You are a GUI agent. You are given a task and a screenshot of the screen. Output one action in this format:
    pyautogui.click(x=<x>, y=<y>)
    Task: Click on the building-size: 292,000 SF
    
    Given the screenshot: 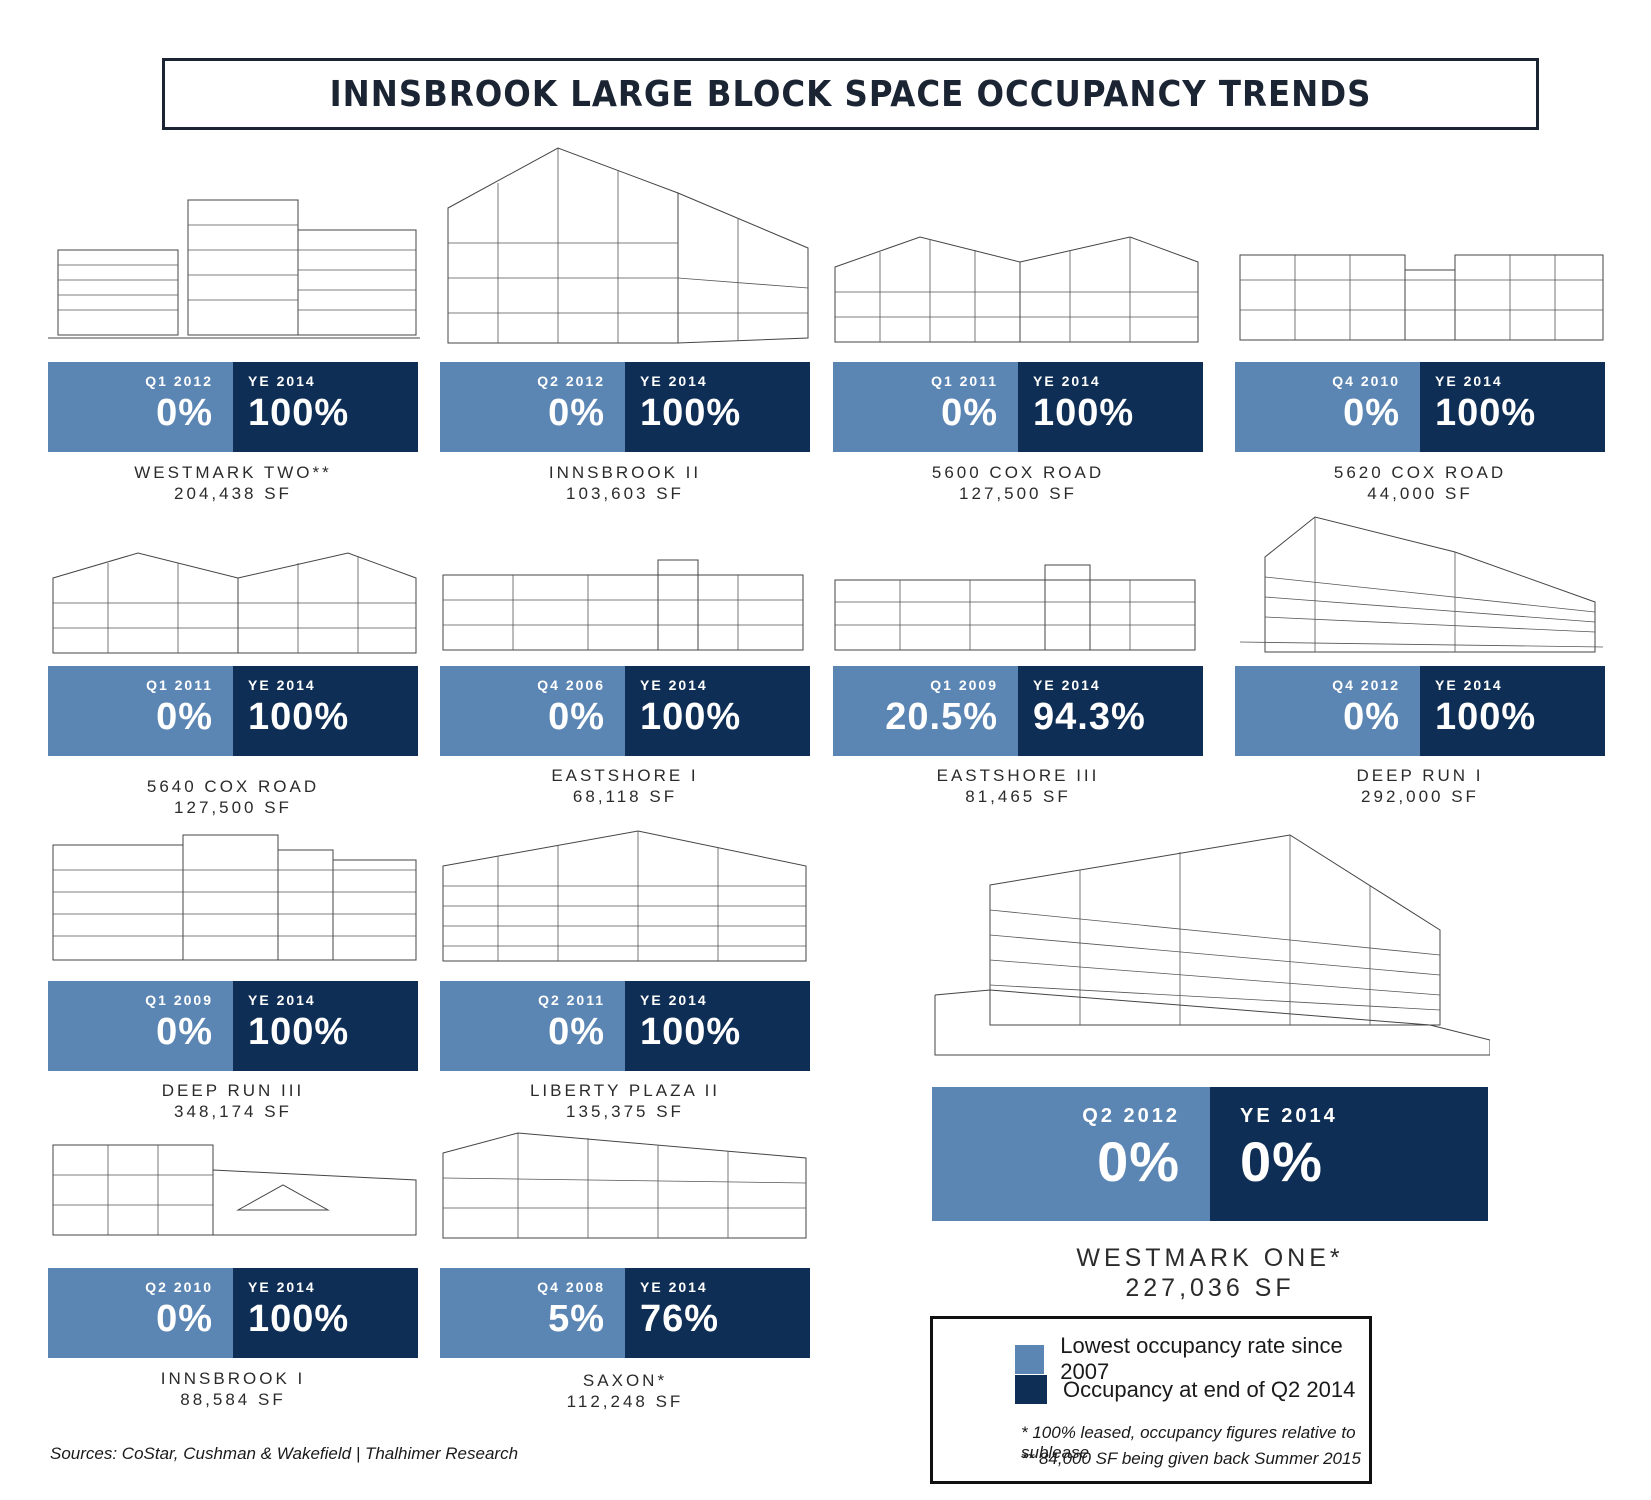 What is the action you would take?
    pyautogui.click(x=1420, y=796)
    